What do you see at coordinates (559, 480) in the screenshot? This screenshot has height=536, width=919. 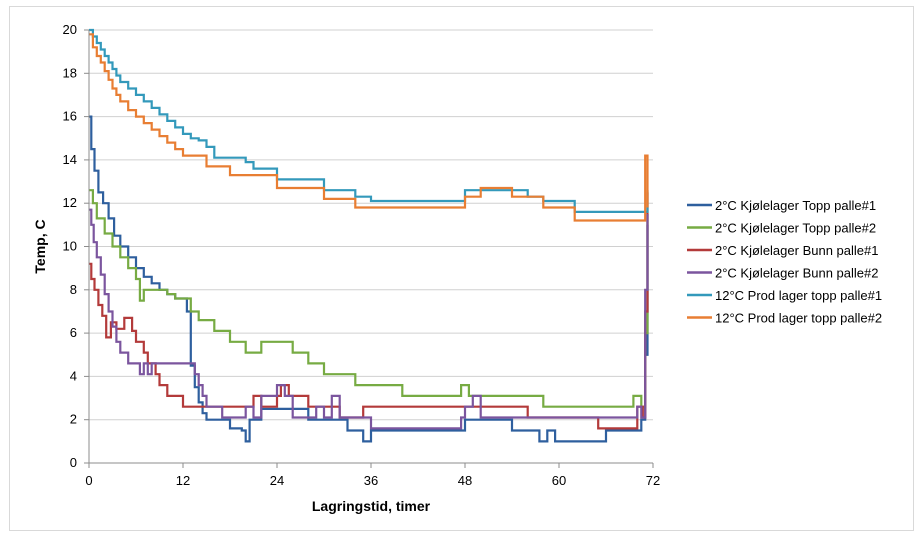 I see `x-tick-label: 60` at bounding box center [559, 480].